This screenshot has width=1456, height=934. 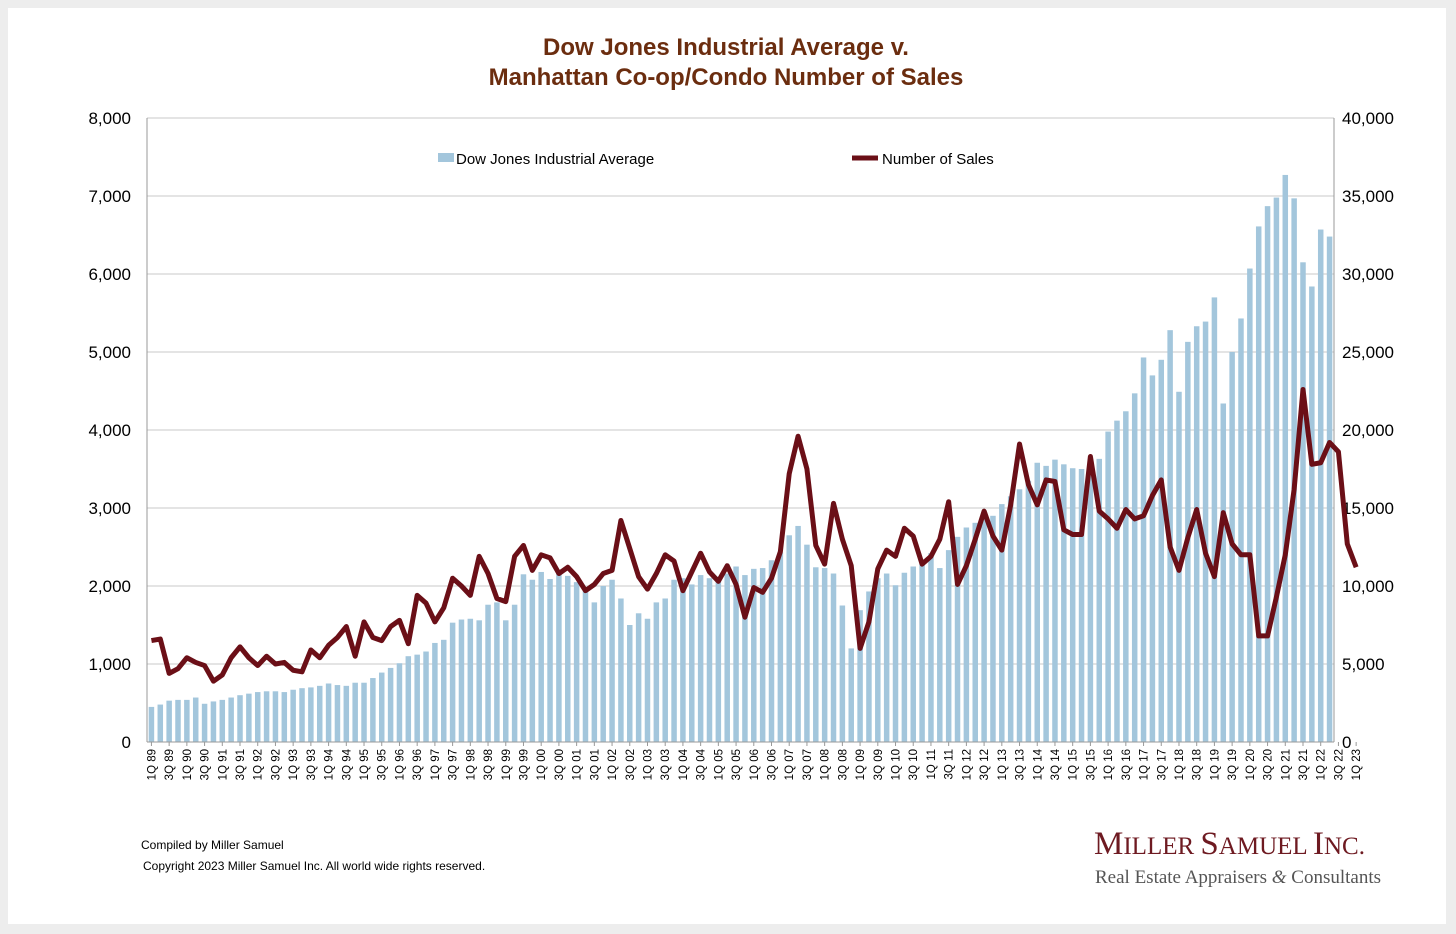 I want to click on x-tick-label: 1Q 08, so click(x=826, y=764).